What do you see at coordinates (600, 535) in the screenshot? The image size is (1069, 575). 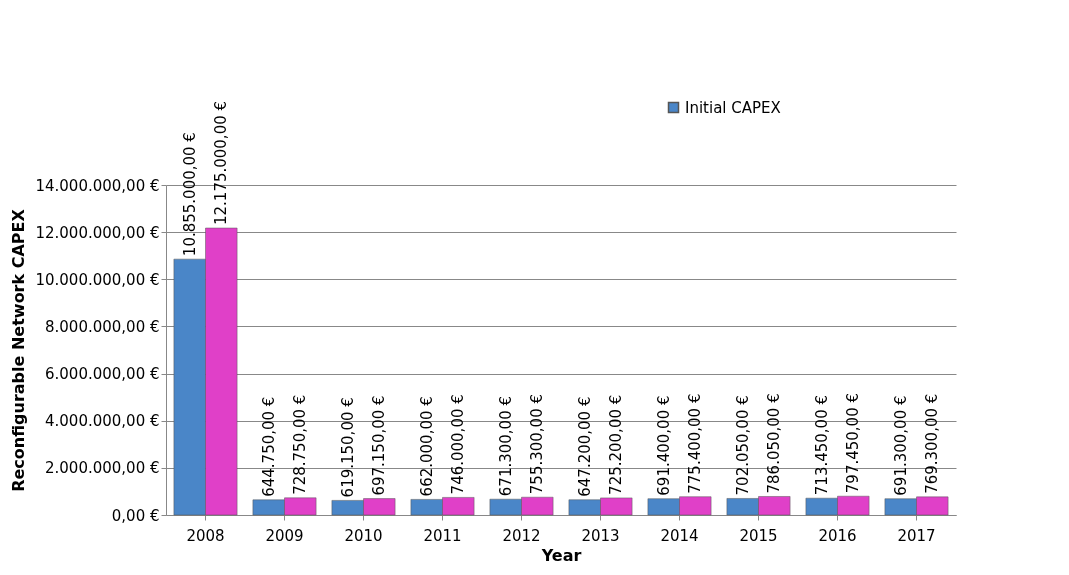 I see `x-tick-label: 2013` at bounding box center [600, 535].